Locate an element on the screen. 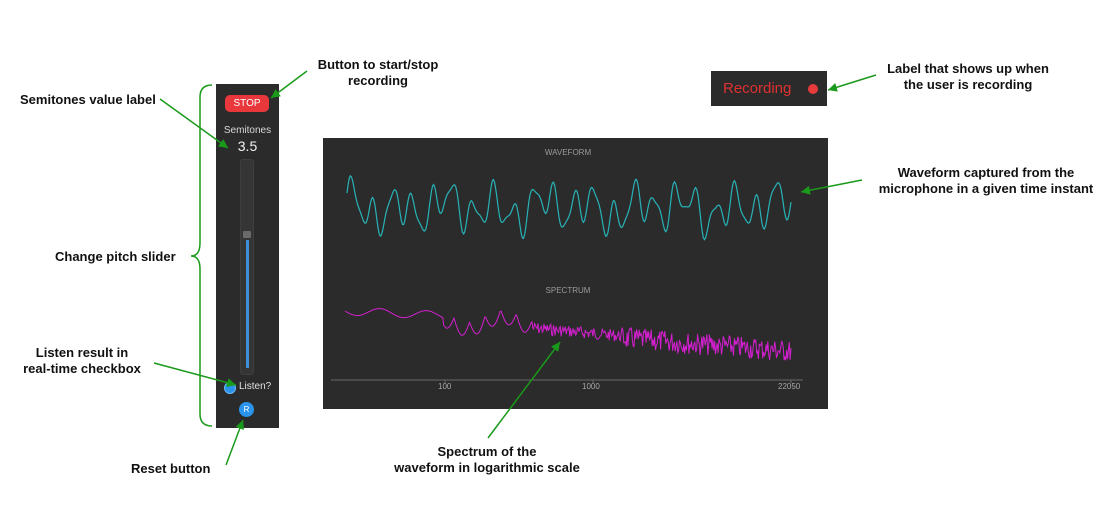  annotation-change-pitch: Change pitch slider is located at coordinates (115, 256).